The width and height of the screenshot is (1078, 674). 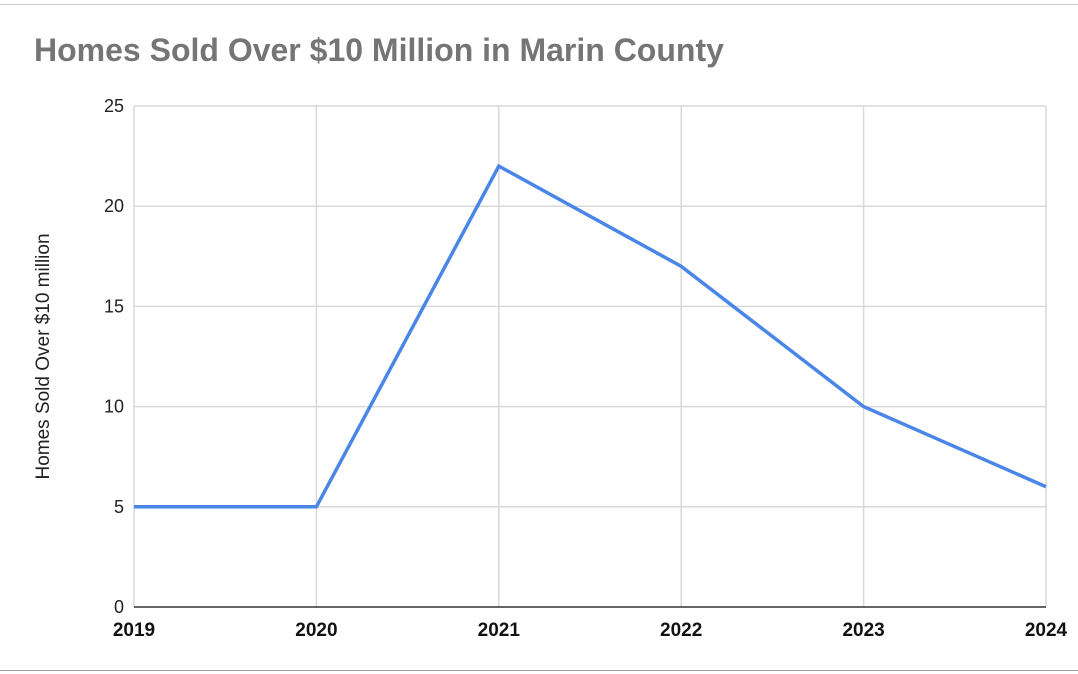 I want to click on y-tick-label: 10, so click(x=114, y=407).